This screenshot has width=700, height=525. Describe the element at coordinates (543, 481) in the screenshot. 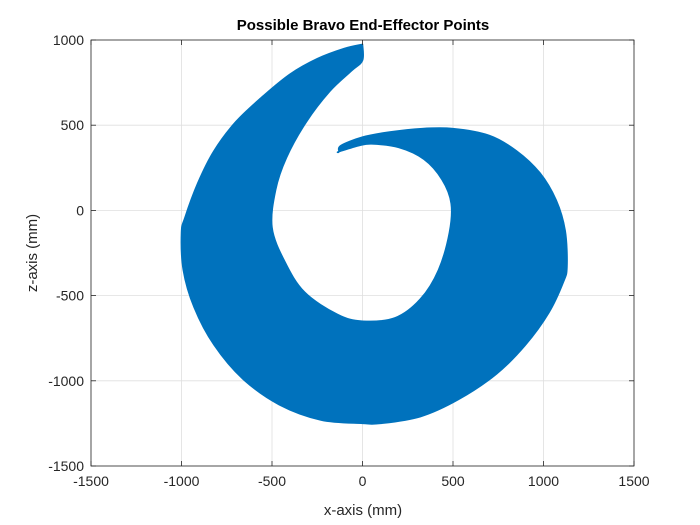

I see `x-tick-label: 1000` at that location.